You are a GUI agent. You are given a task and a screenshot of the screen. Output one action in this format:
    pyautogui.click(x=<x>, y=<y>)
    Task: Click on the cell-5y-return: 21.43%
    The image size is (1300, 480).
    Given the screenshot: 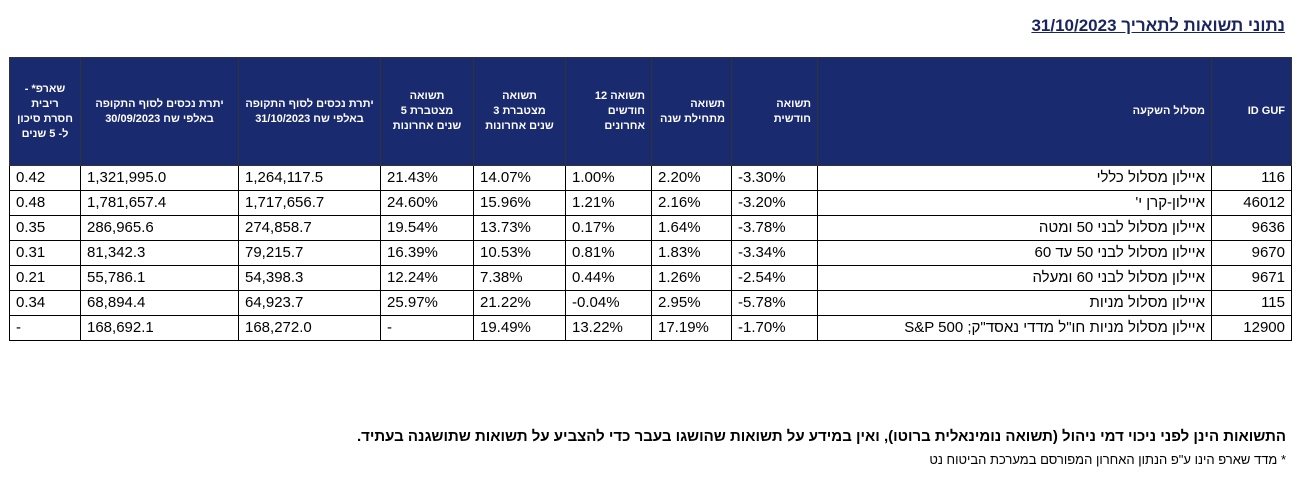 What is the action you would take?
    pyautogui.click(x=427, y=178)
    